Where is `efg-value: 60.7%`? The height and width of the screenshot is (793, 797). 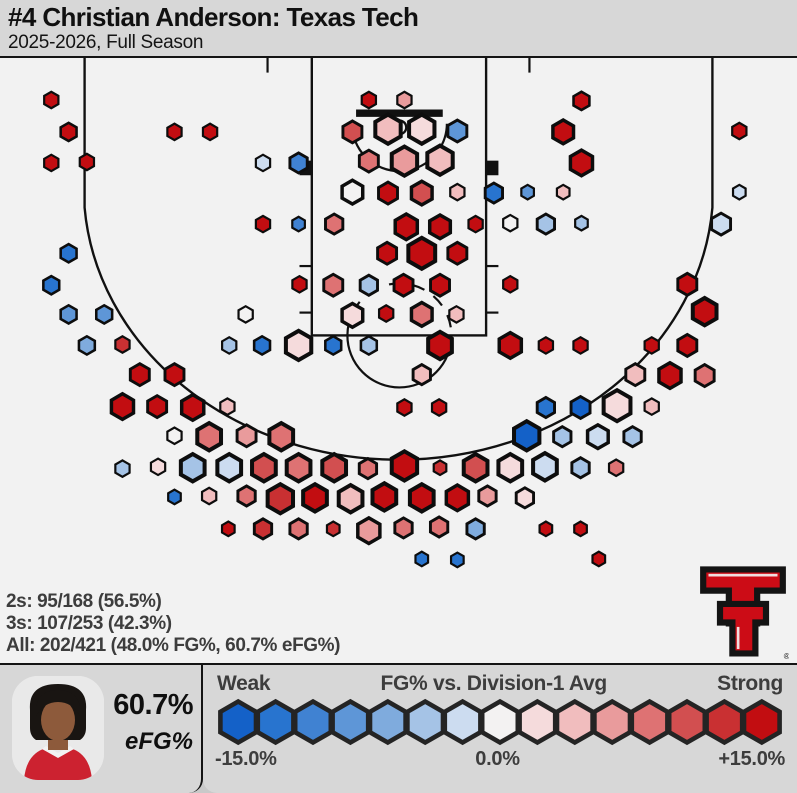 efg-value: 60.7% is located at coordinates (153, 705).